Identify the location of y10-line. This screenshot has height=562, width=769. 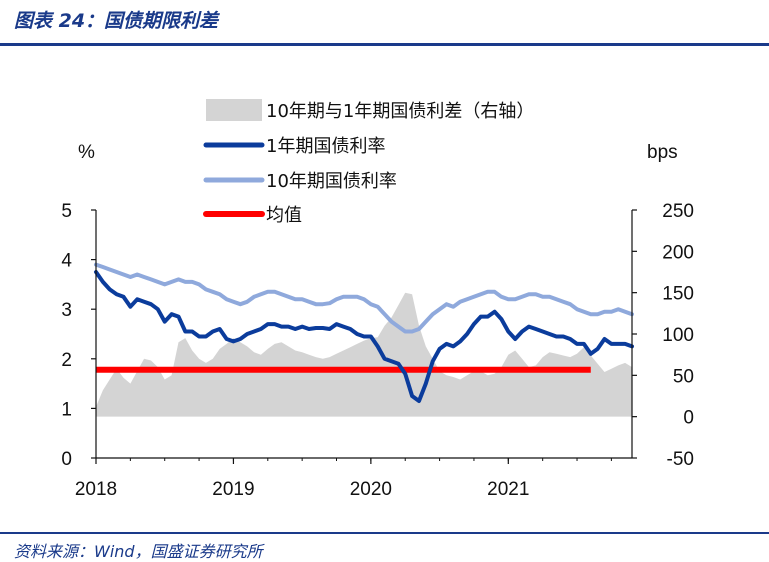
(364, 298).